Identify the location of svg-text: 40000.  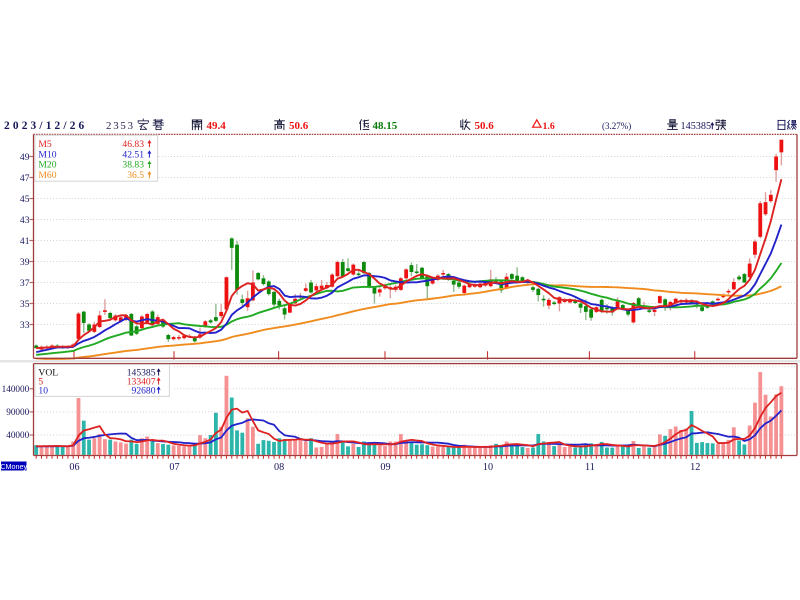
(17, 435).